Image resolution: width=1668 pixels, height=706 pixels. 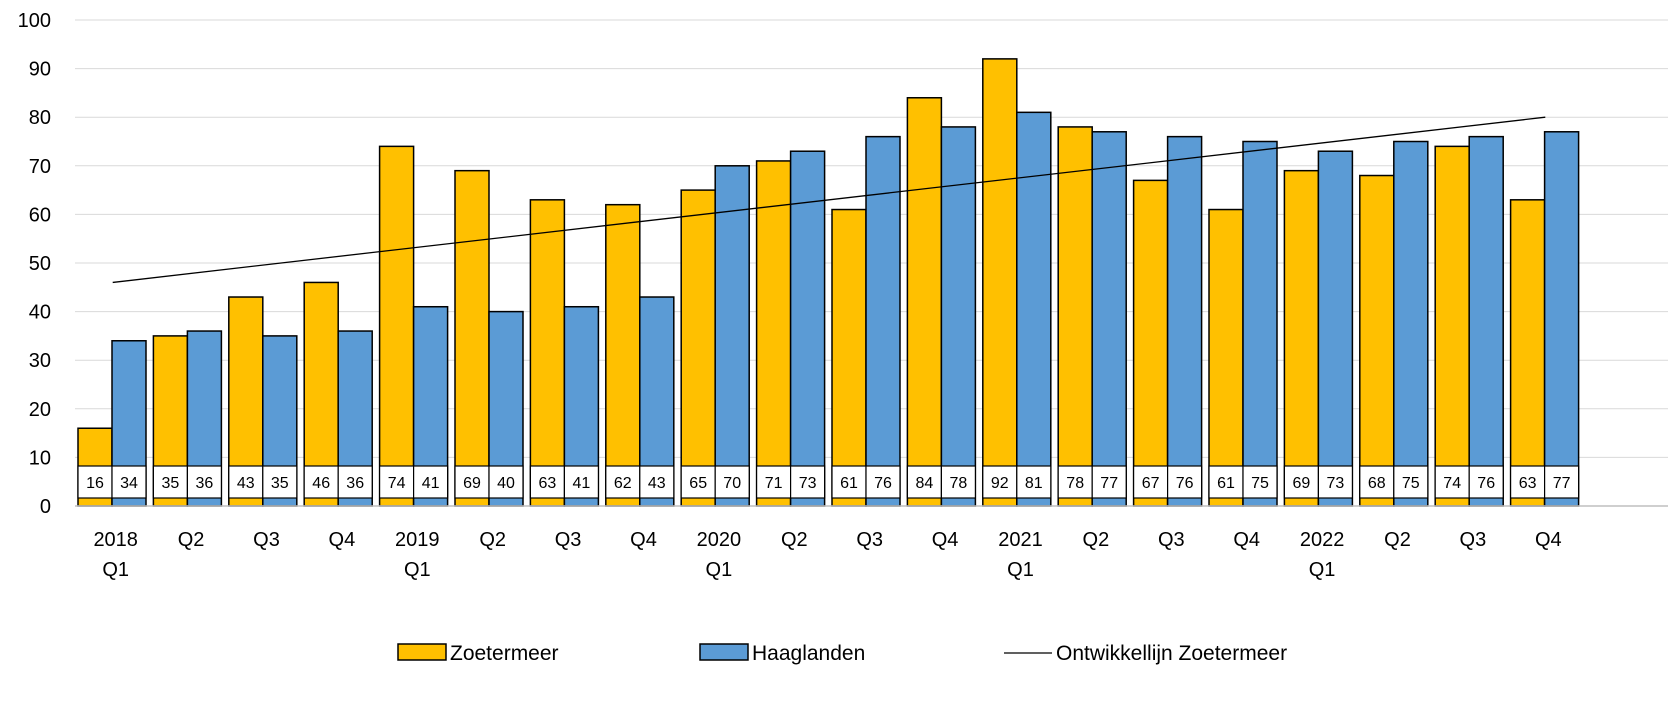 I want to click on y-tick-label: 80, so click(x=40, y=118).